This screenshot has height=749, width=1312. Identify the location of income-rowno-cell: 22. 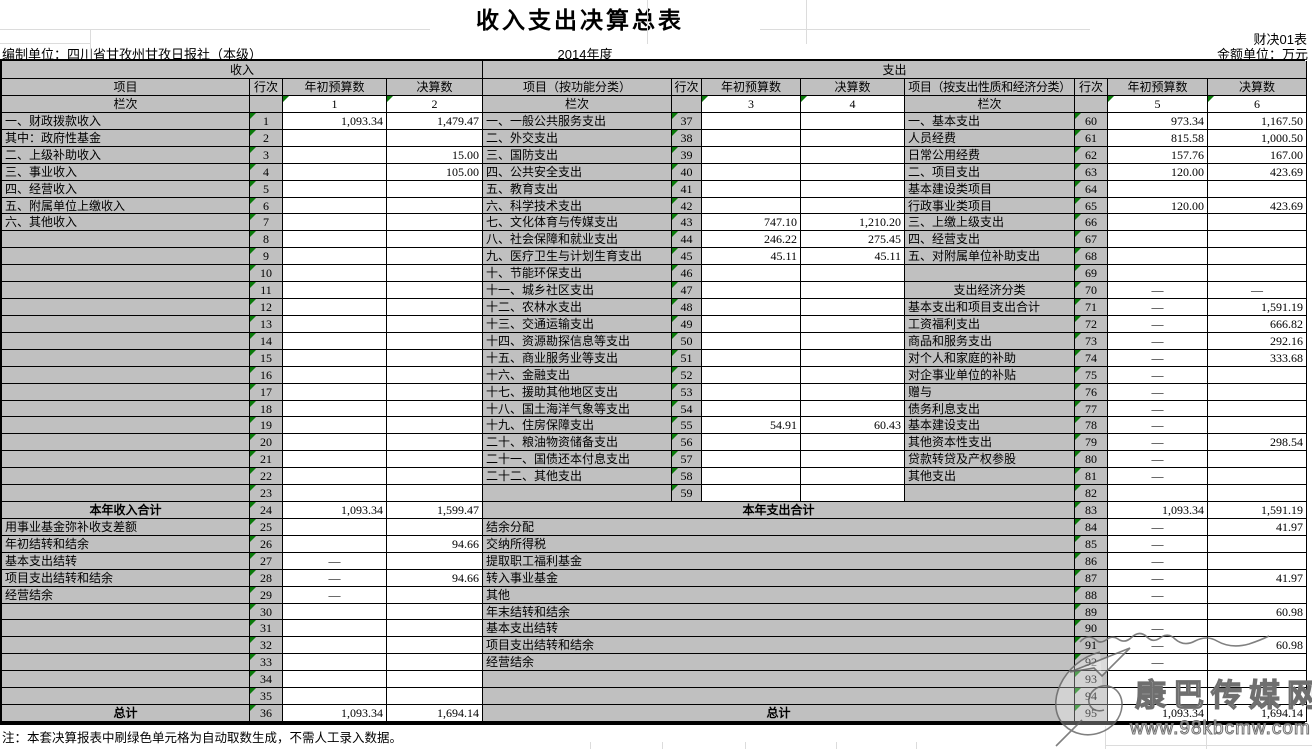
(266, 477).